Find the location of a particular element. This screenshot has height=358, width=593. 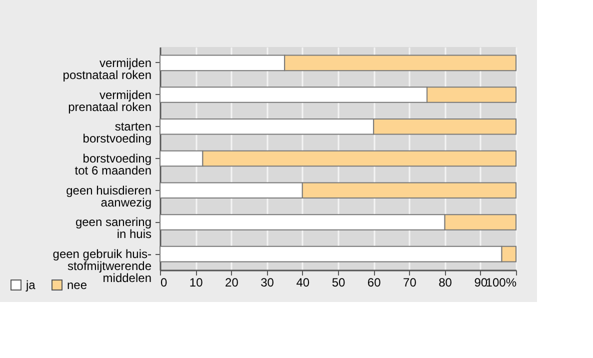

x-tick-label: 90 is located at coordinates (481, 283).